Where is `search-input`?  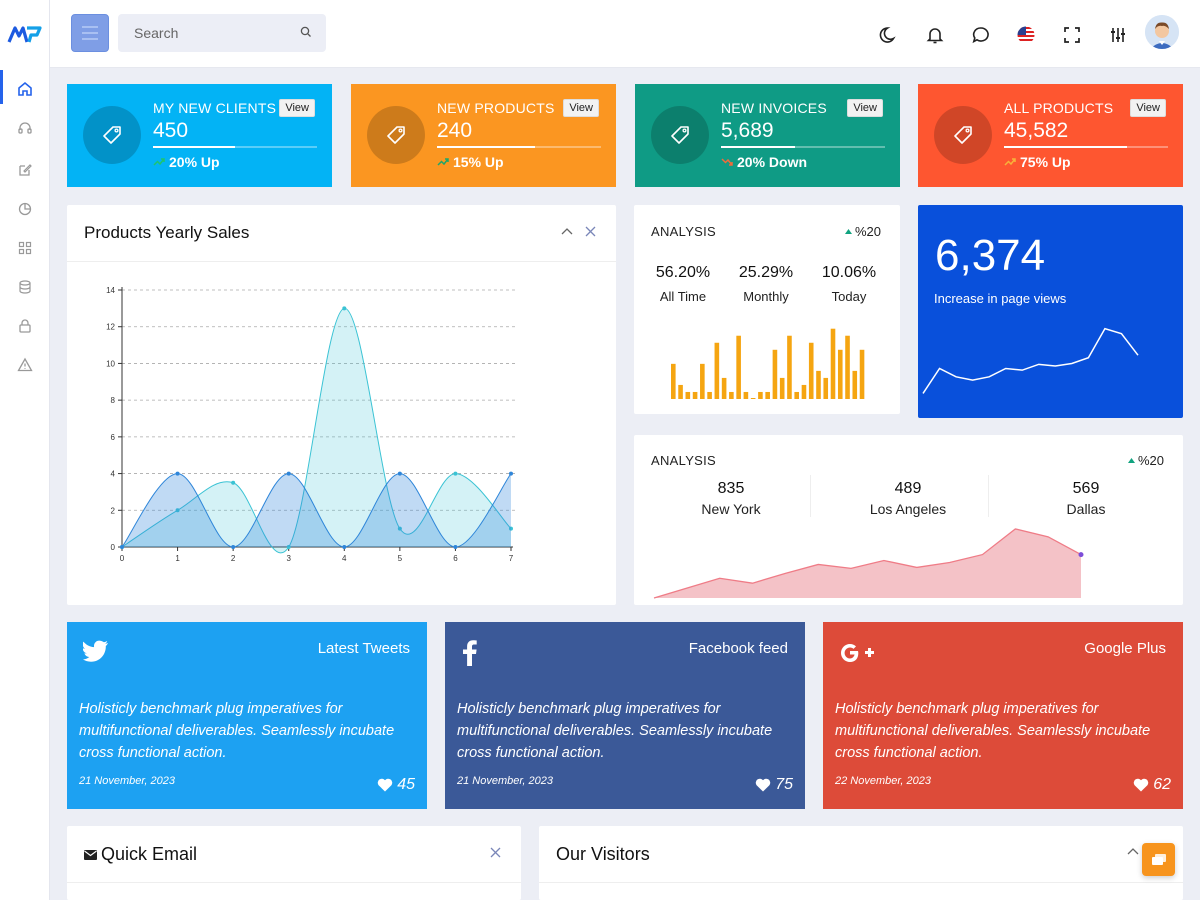 search-input is located at coordinates (214, 33).